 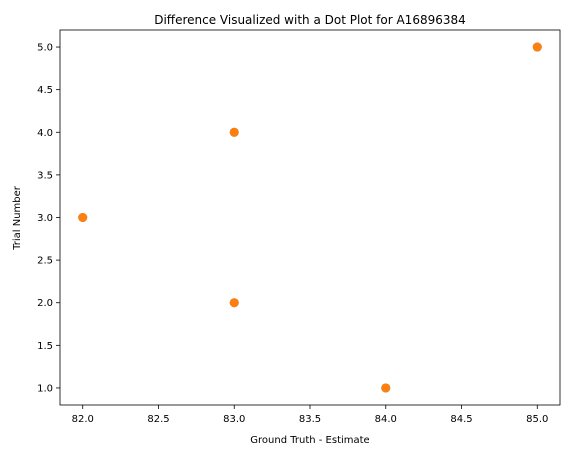 I want to click on y-tick-label: 3.5, so click(x=45, y=175).